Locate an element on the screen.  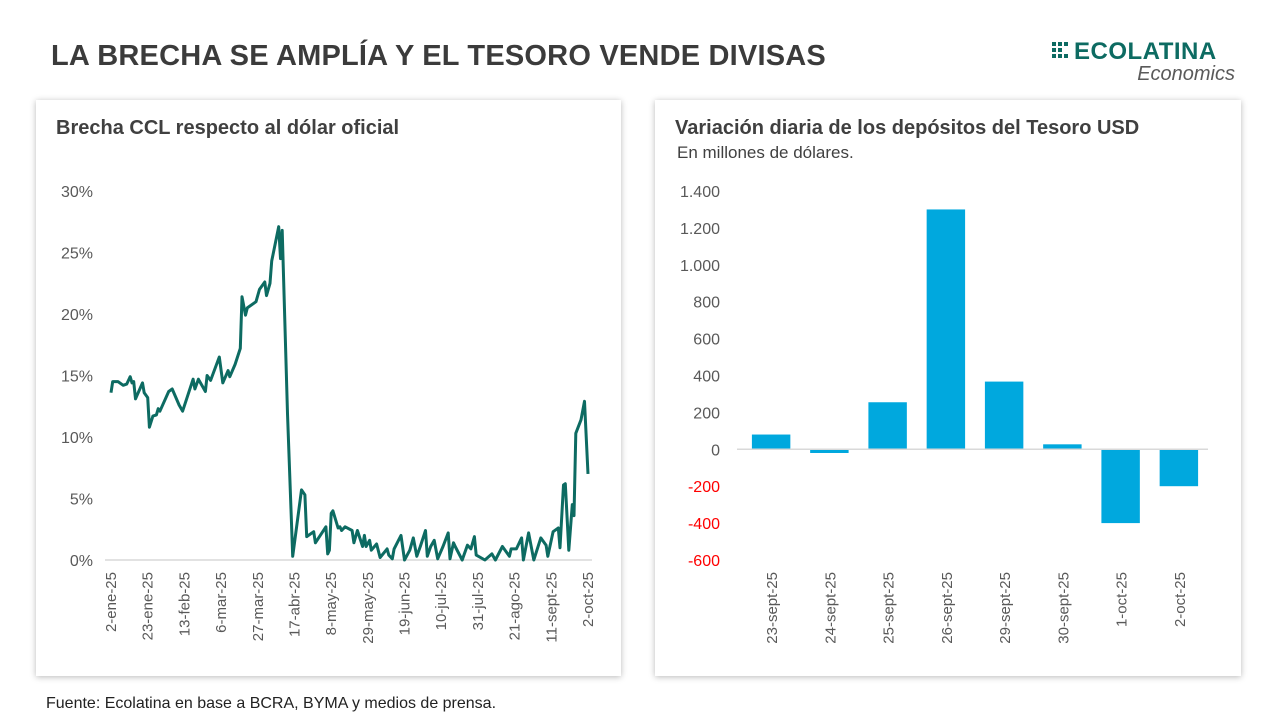
logo-subtitle: Economics is located at coordinates (1186, 74).